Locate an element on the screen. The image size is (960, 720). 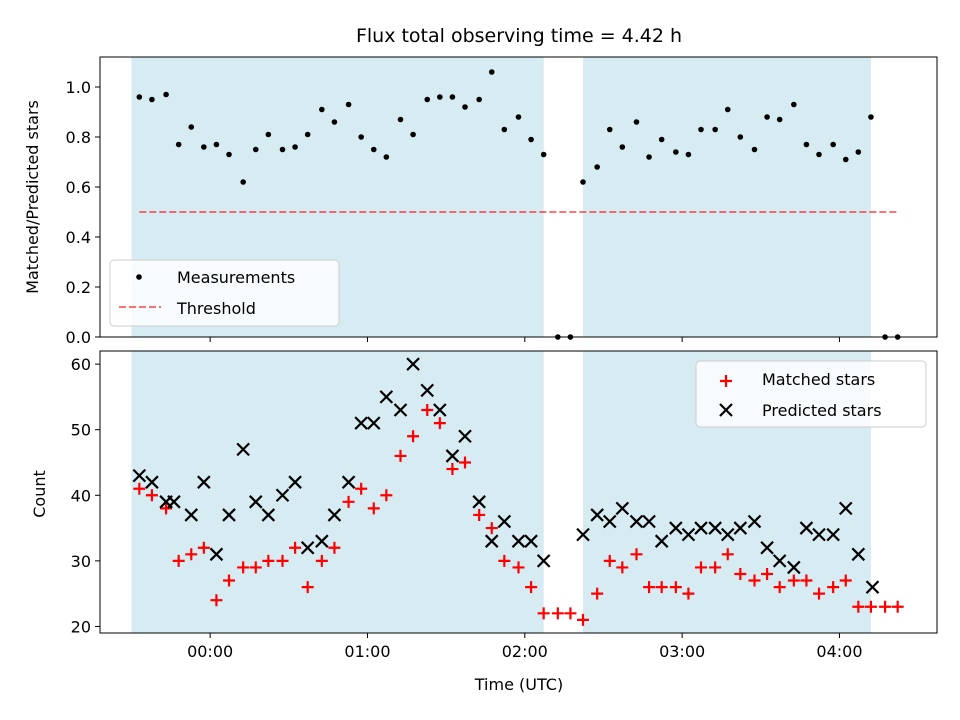
y-tick-label: 50 is located at coordinates (81, 430).